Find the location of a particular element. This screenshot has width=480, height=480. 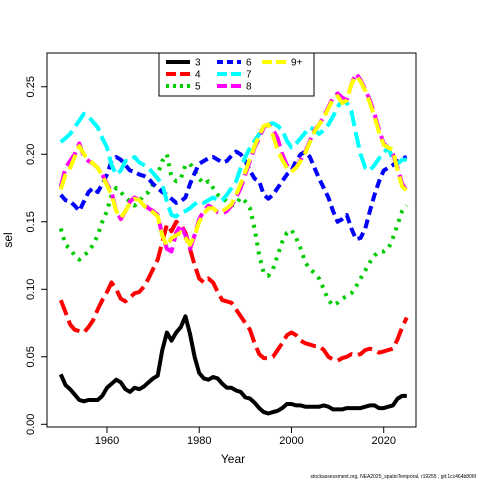

legend-label: 7 is located at coordinates (249, 75).